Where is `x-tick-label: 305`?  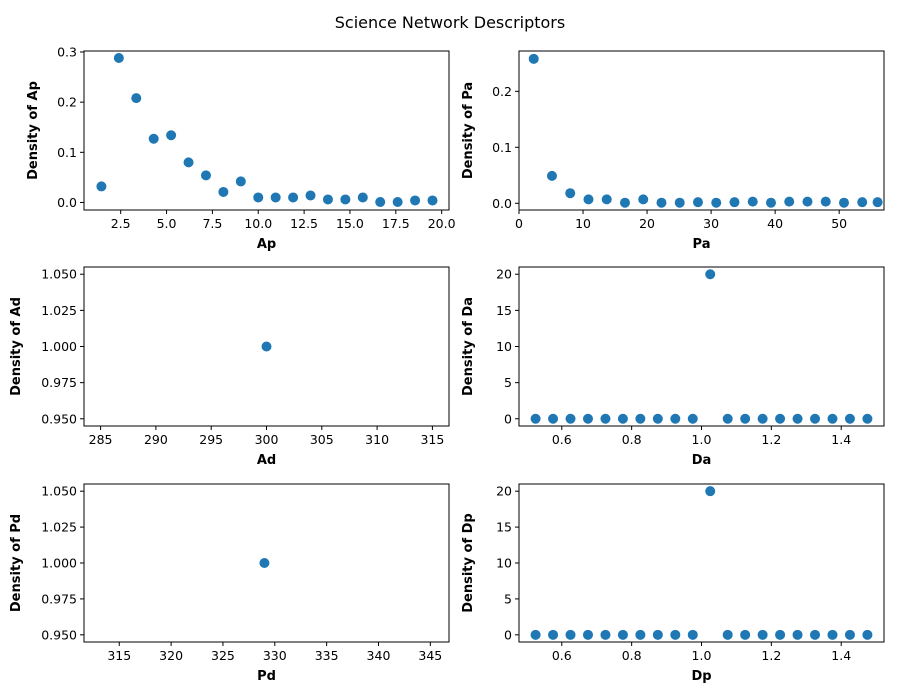 x-tick-label: 305 is located at coordinates (322, 439).